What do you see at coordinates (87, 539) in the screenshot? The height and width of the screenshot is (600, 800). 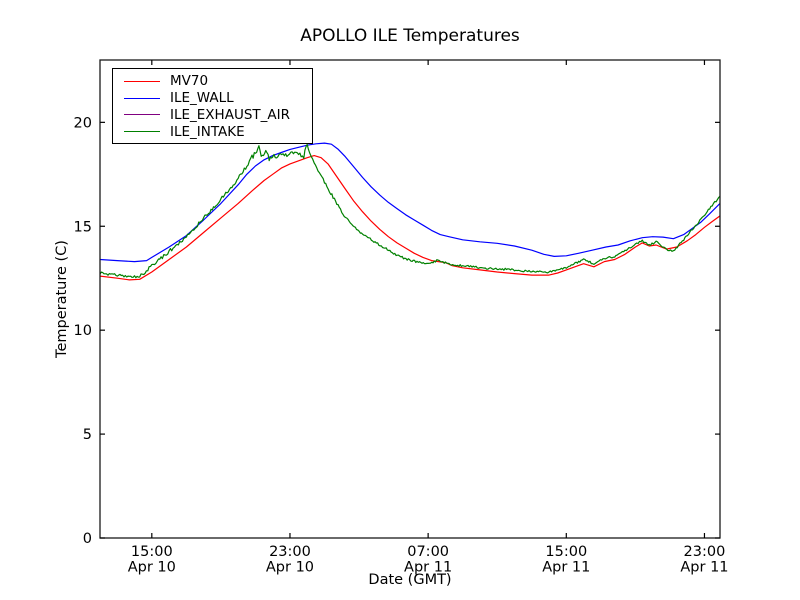 I see `y-tick-label: 0` at bounding box center [87, 539].